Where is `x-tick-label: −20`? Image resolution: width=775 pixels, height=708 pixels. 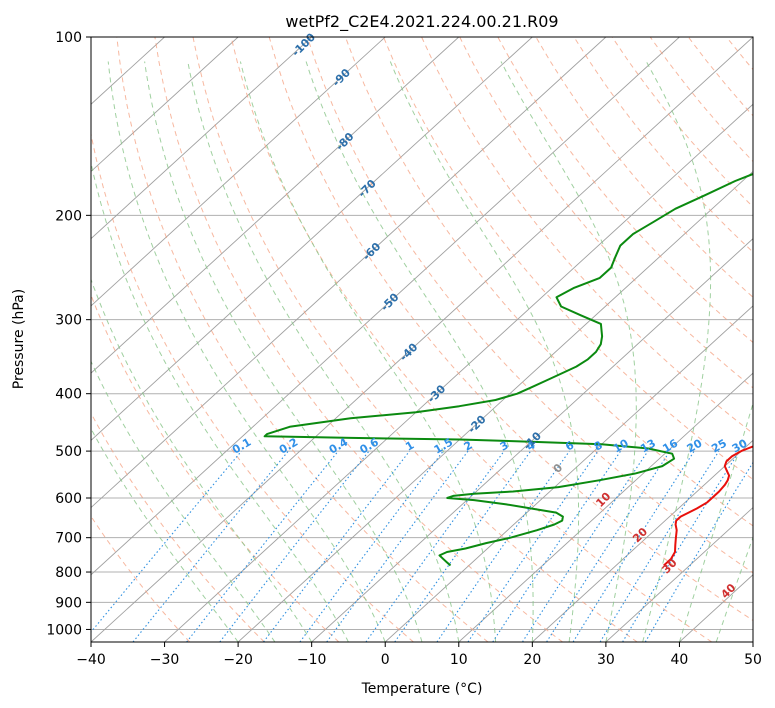
x-tick-label: −20 is located at coordinates (238, 660).